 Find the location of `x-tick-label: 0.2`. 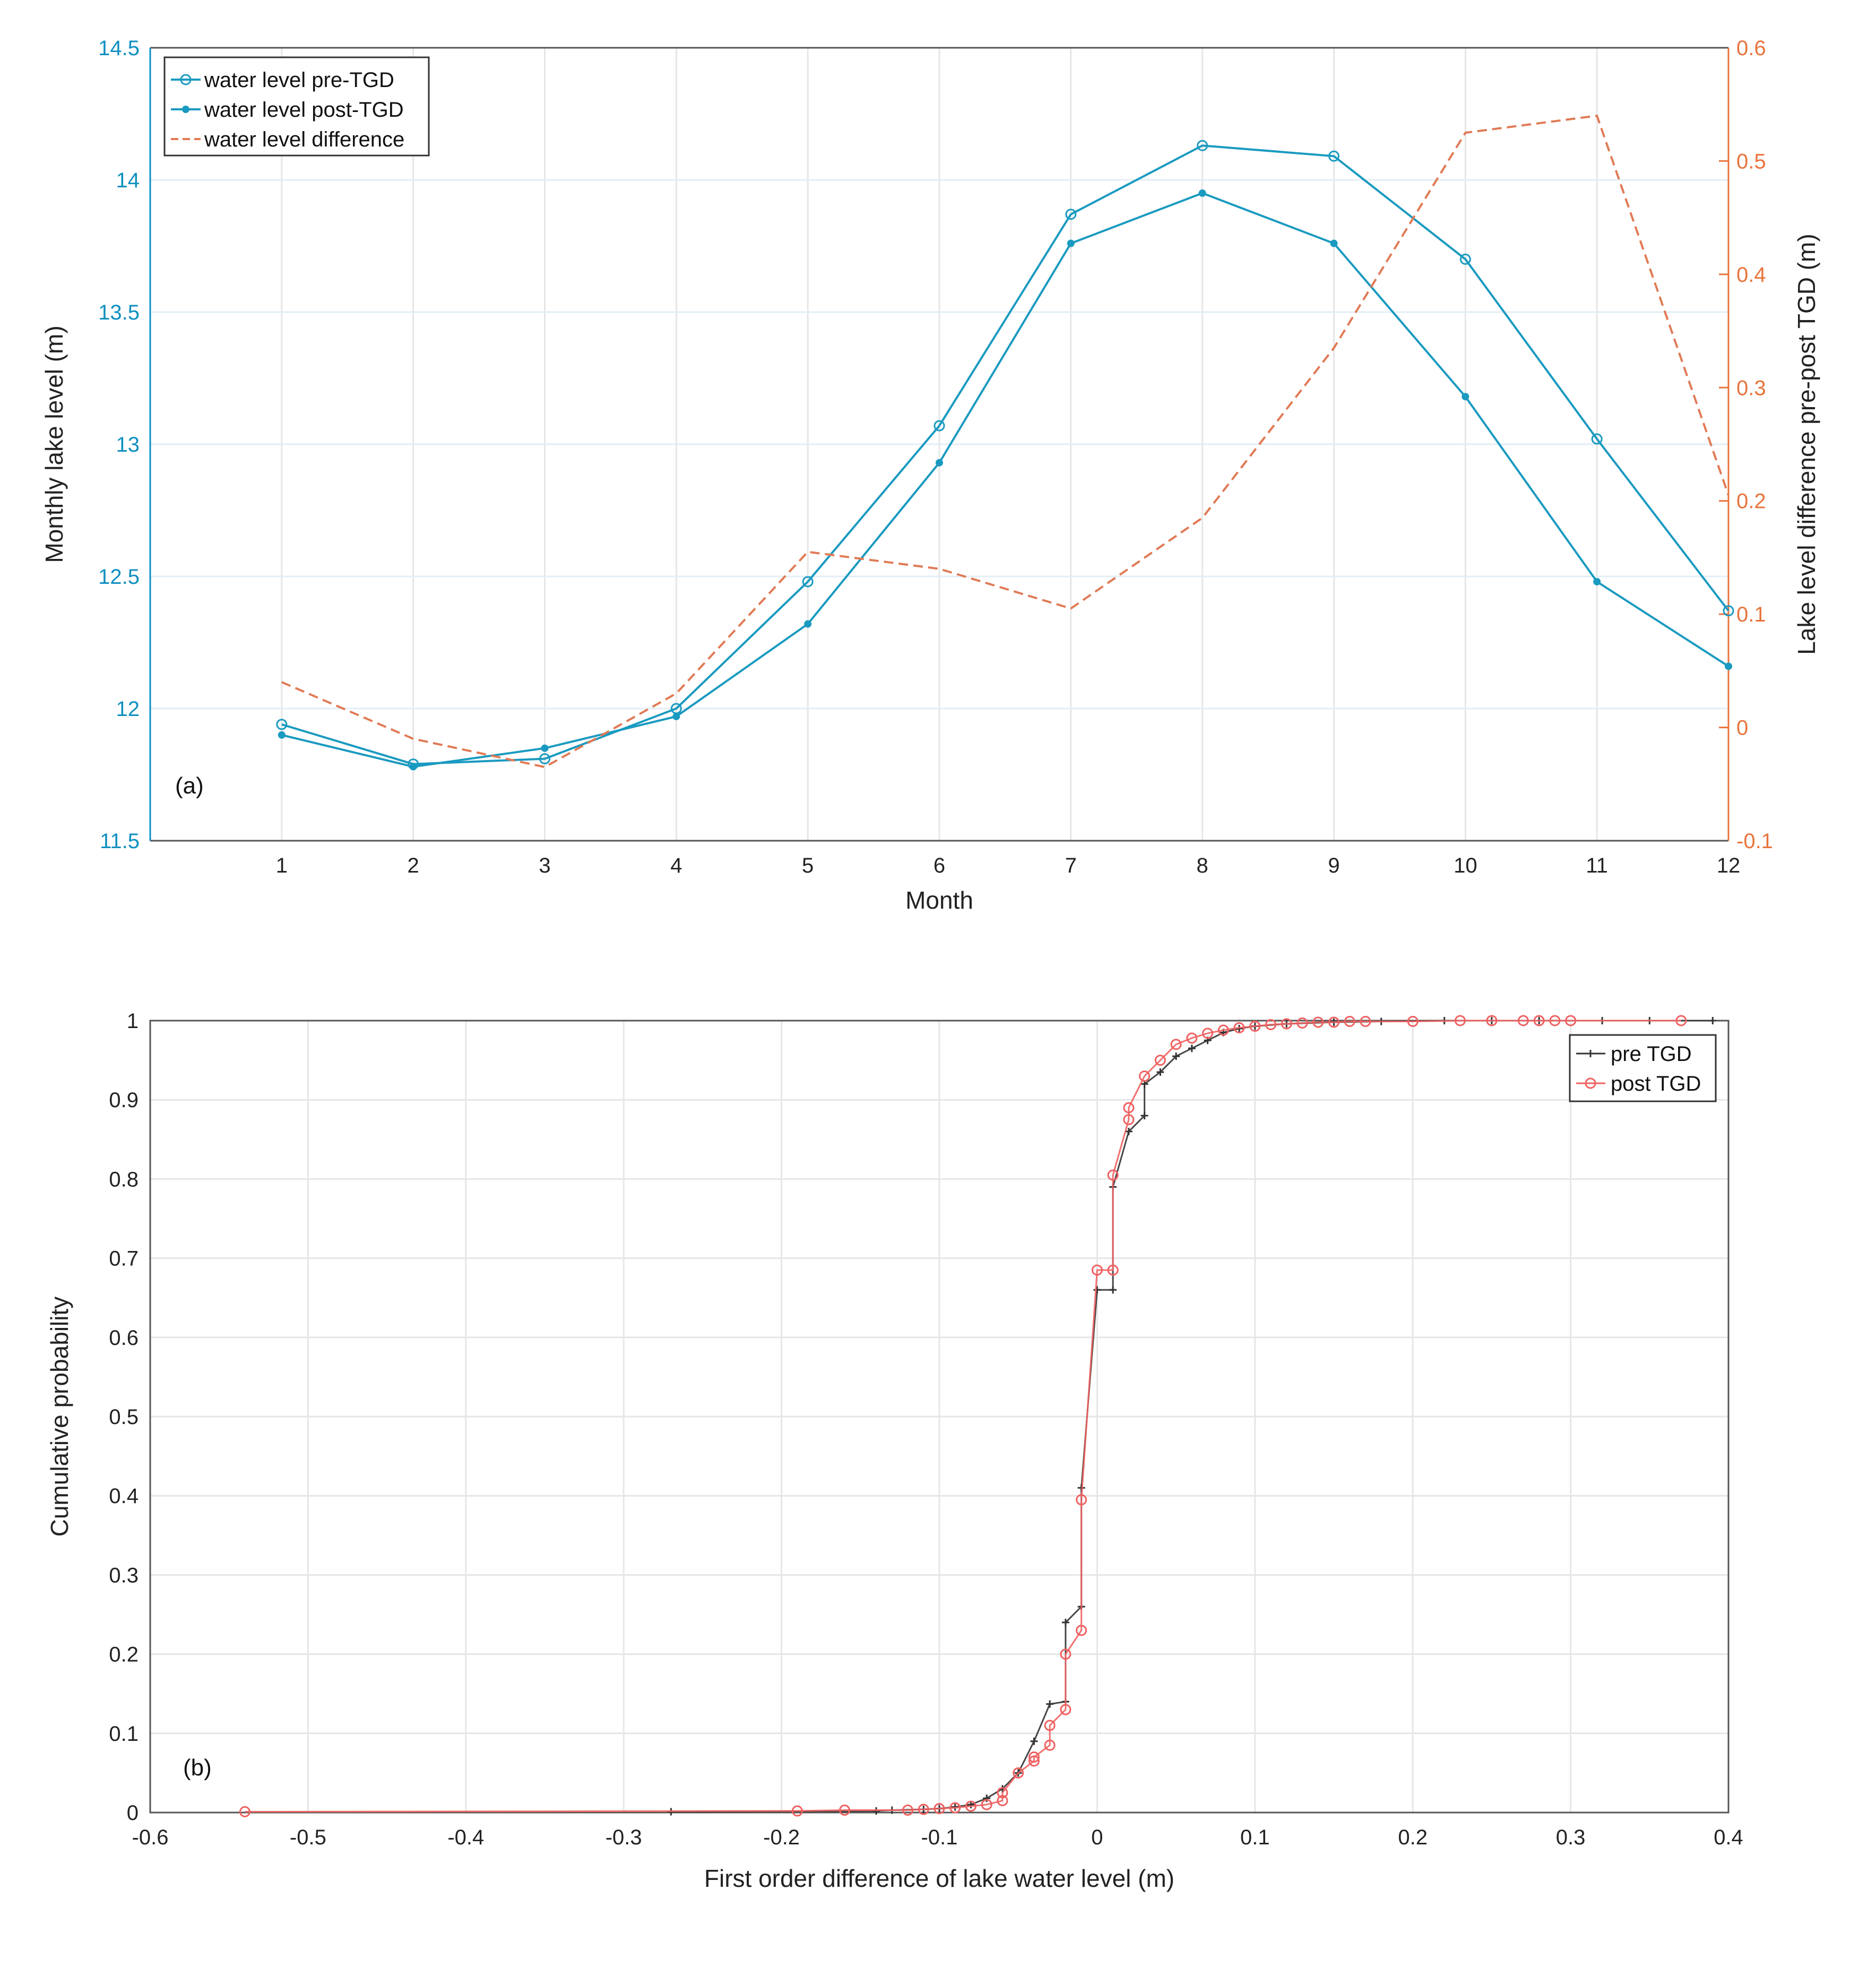

x-tick-label: 0.2 is located at coordinates (1413, 1838).